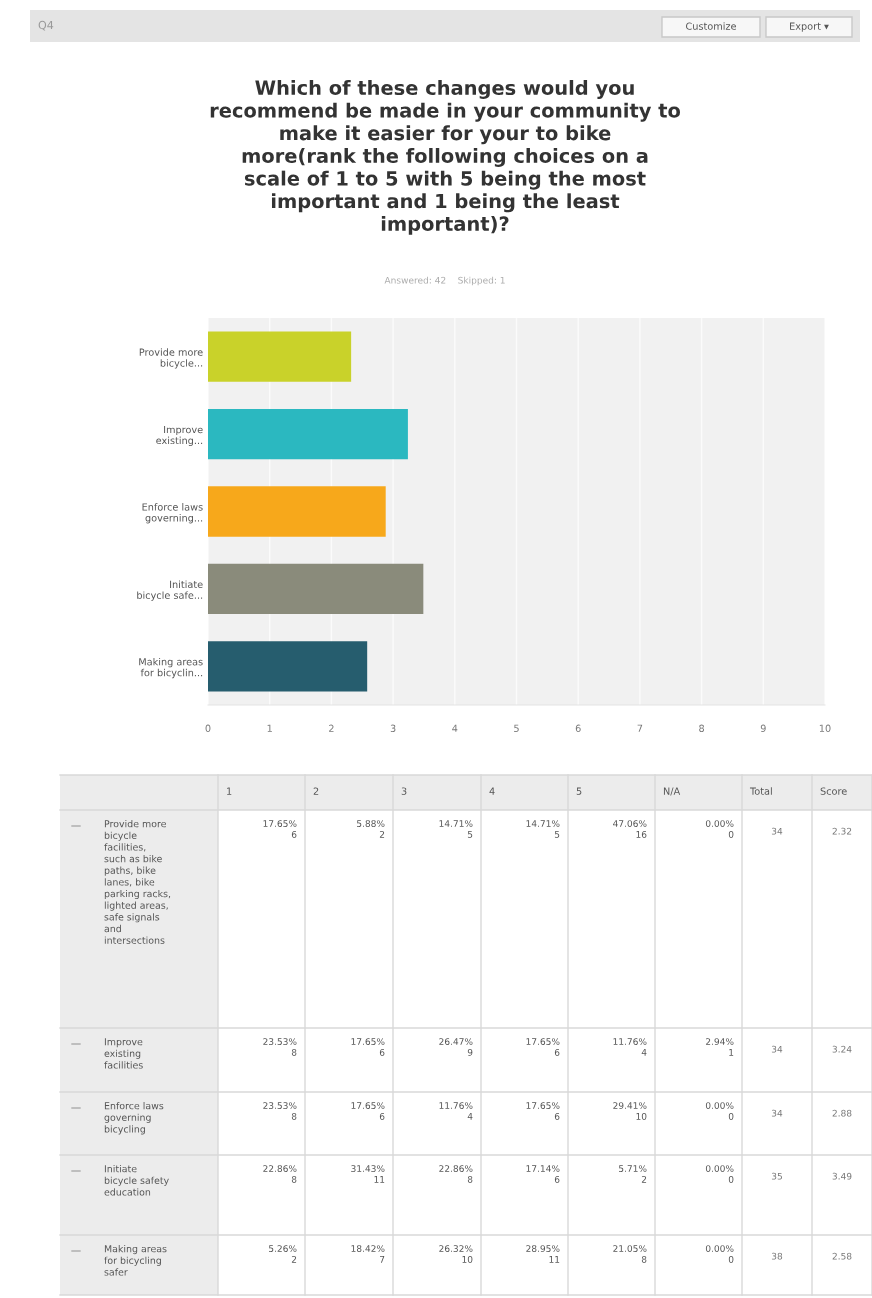 This screenshot has width=872, height=1298. What do you see at coordinates (283, 1254) in the screenshot?
I see `text: 5.26% 2` at bounding box center [283, 1254].